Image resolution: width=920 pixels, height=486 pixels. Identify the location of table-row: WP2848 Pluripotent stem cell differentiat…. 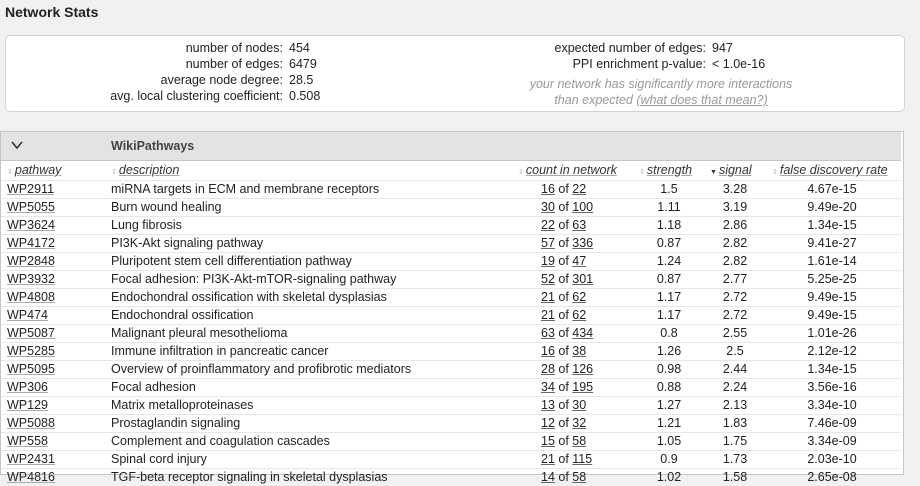
(451, 261).